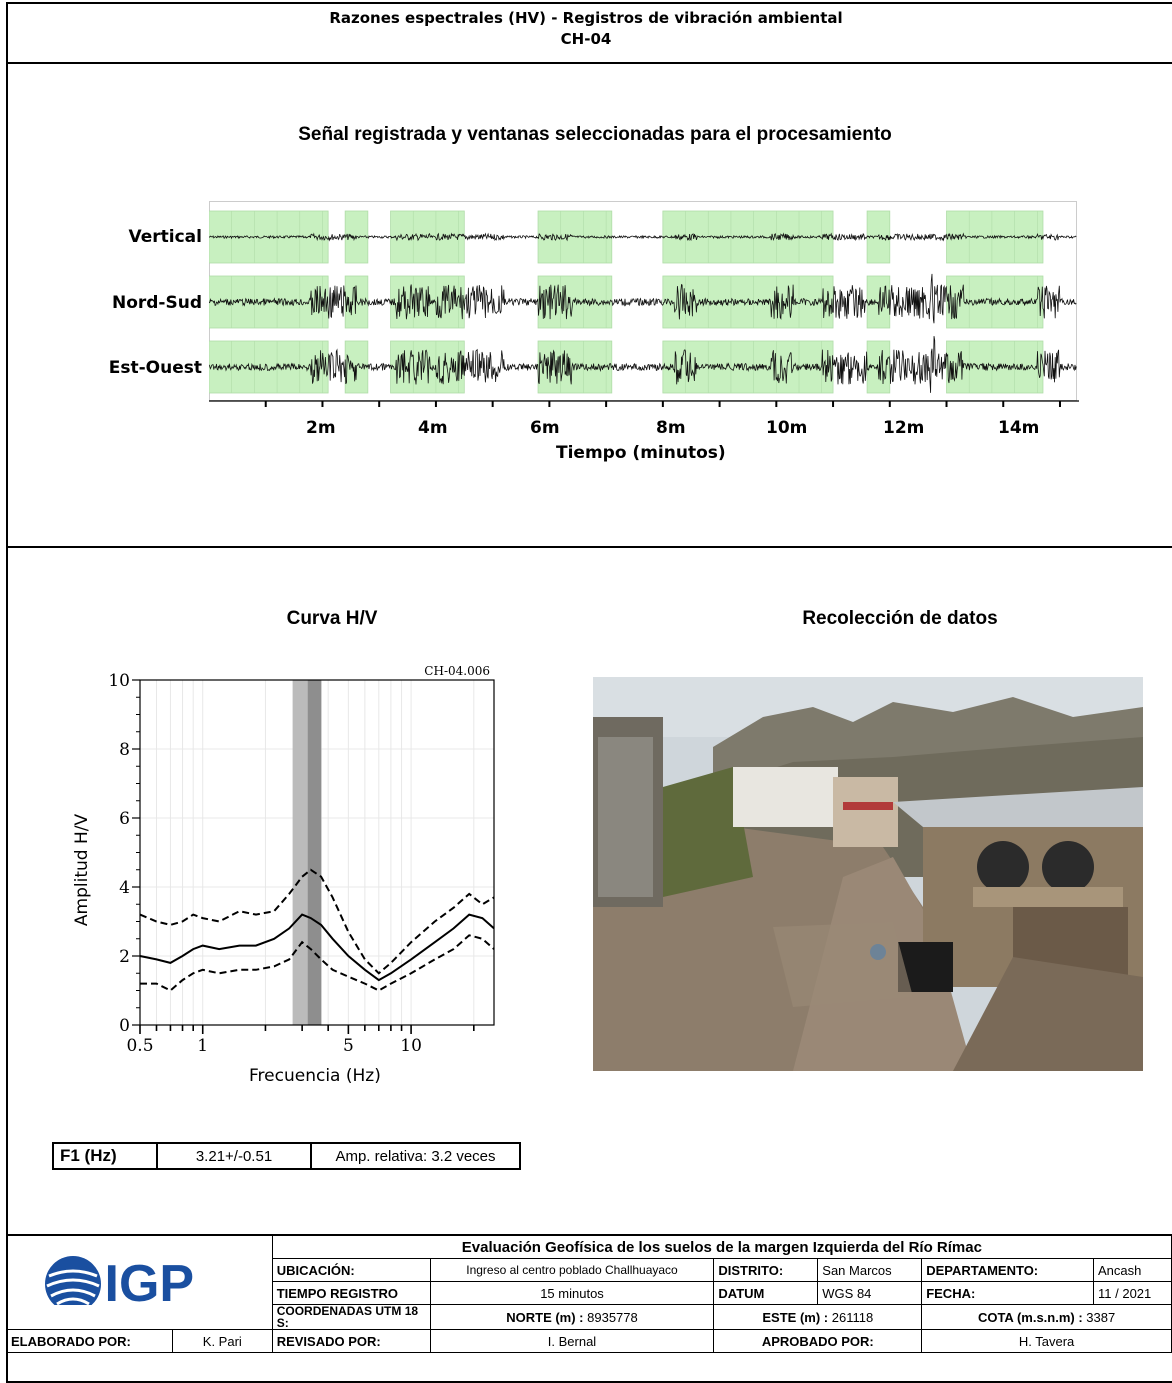  I want to click on f1-value: 3.21+/-0.51, so click(234, 1156).